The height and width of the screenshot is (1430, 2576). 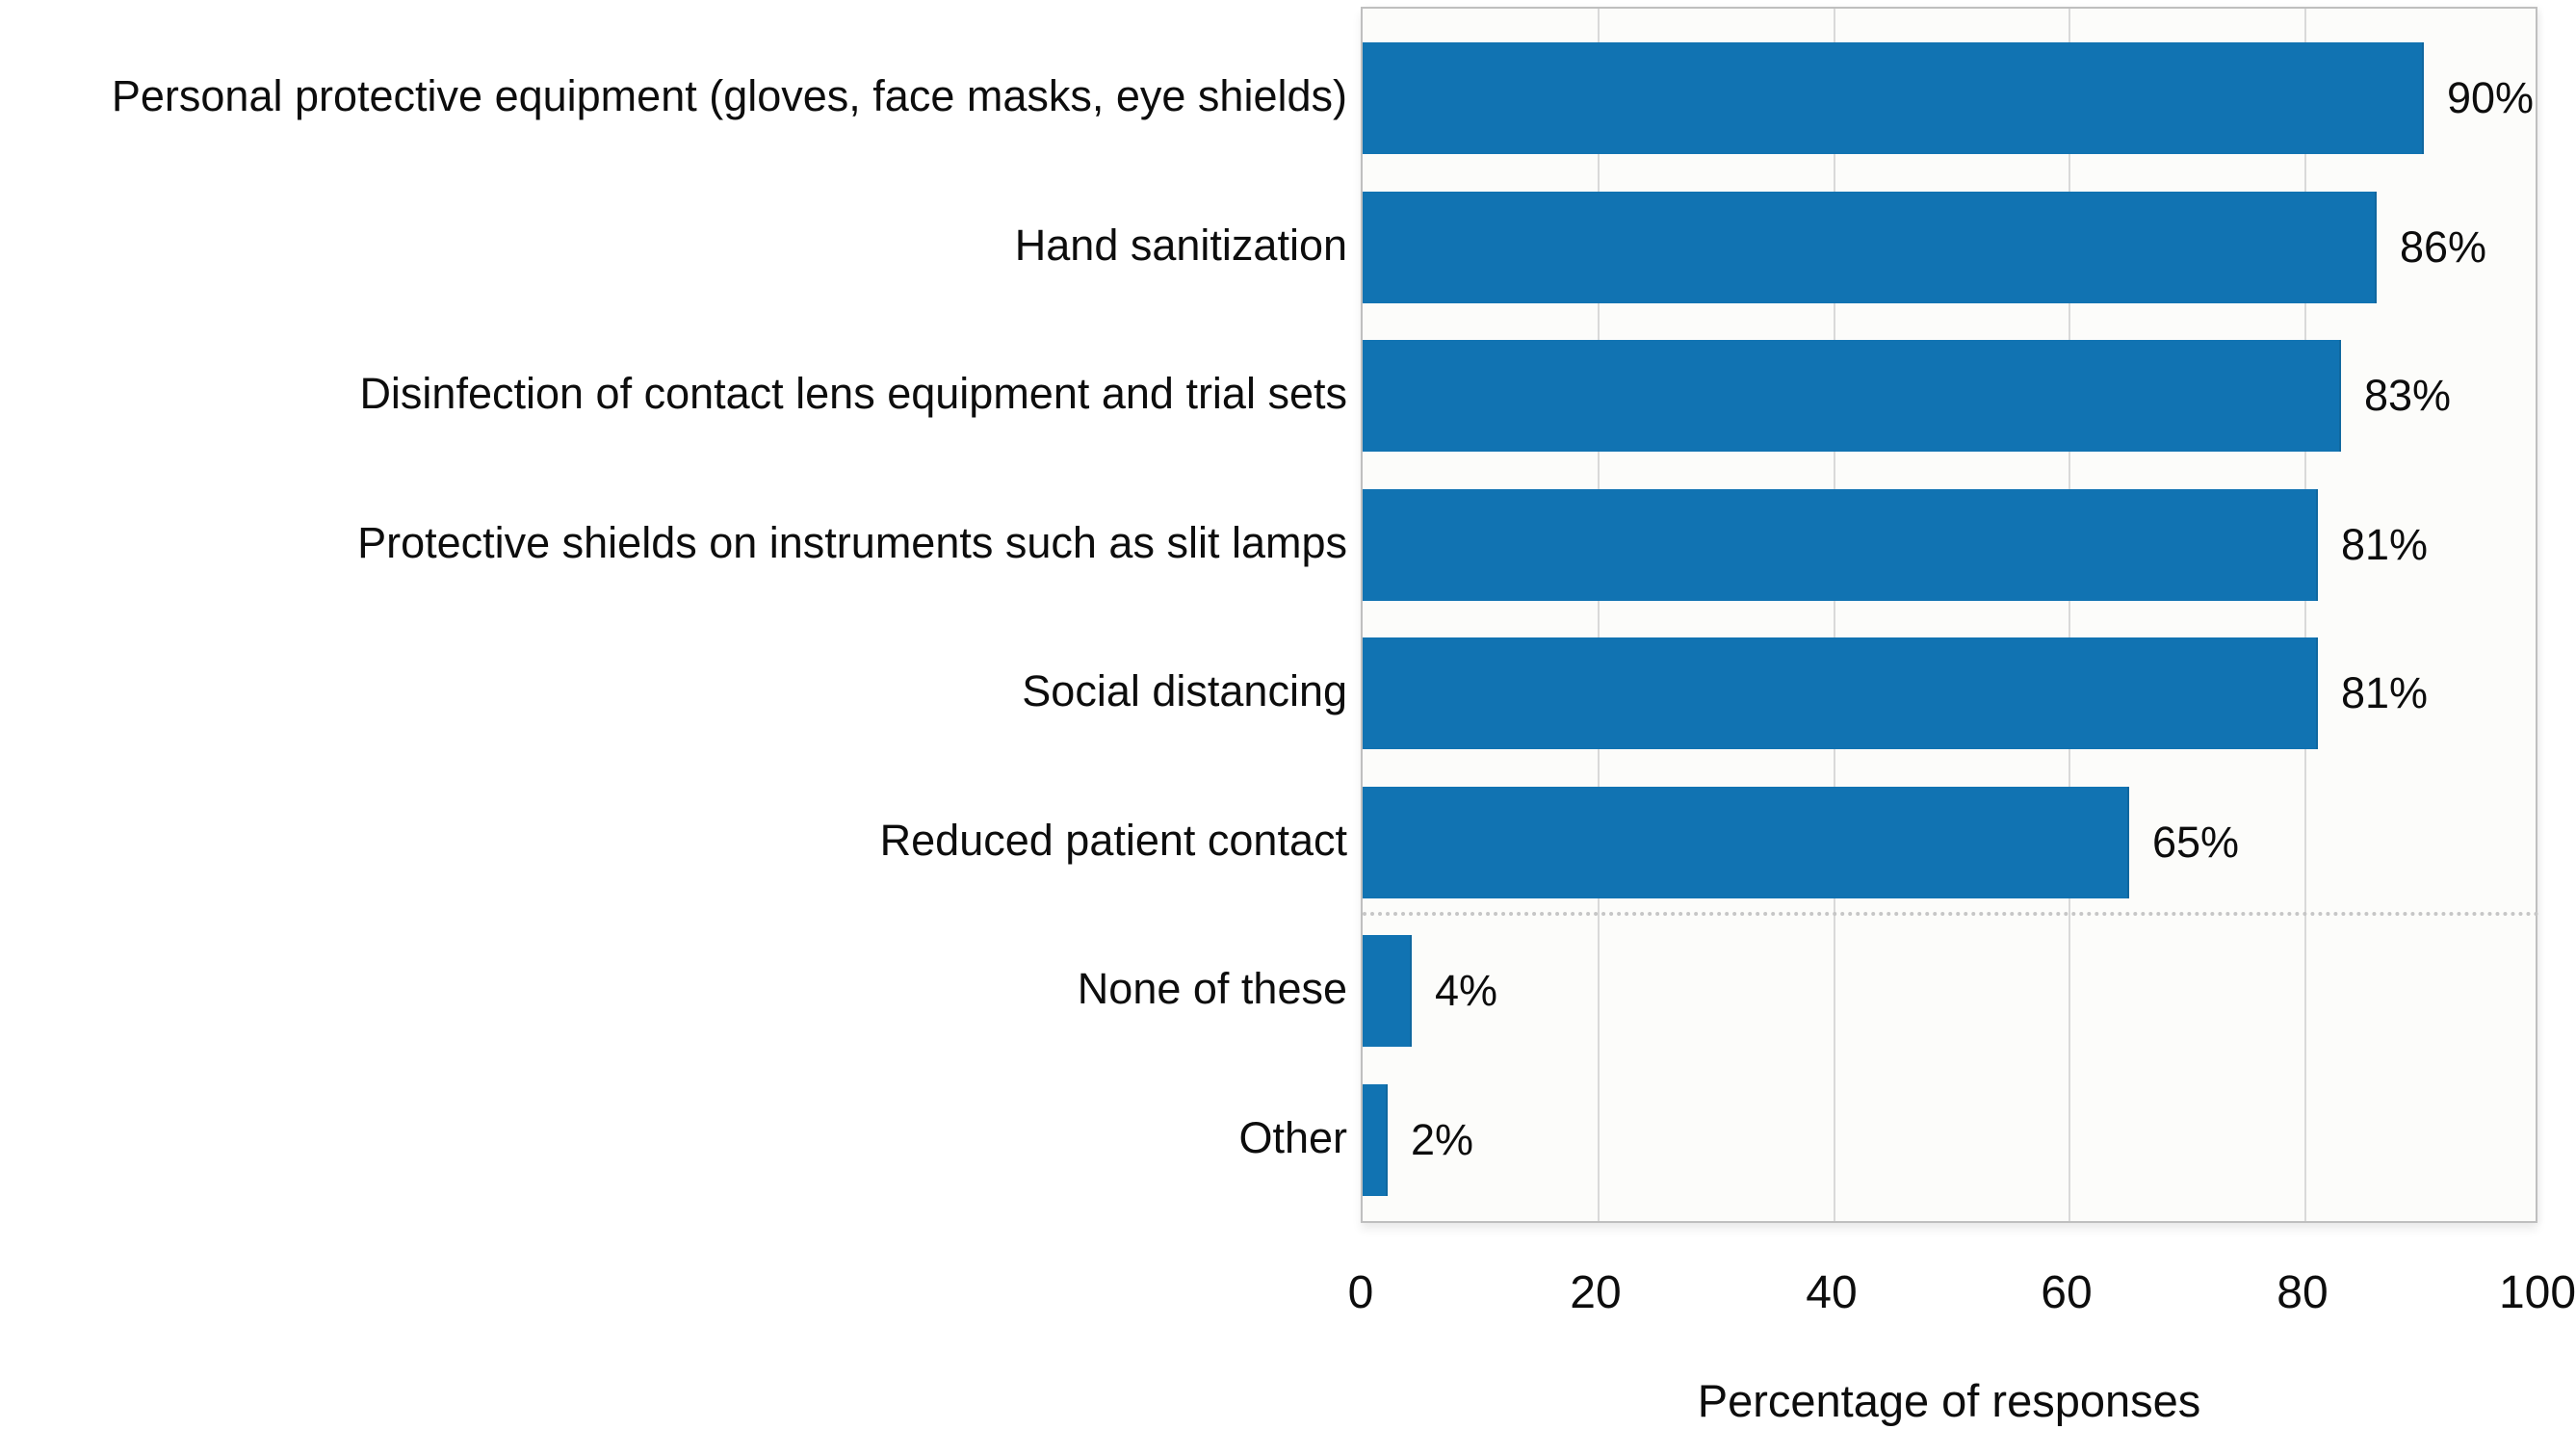 I want to click on x-tick-label-100: 100, so click(x=2537, y=1292).